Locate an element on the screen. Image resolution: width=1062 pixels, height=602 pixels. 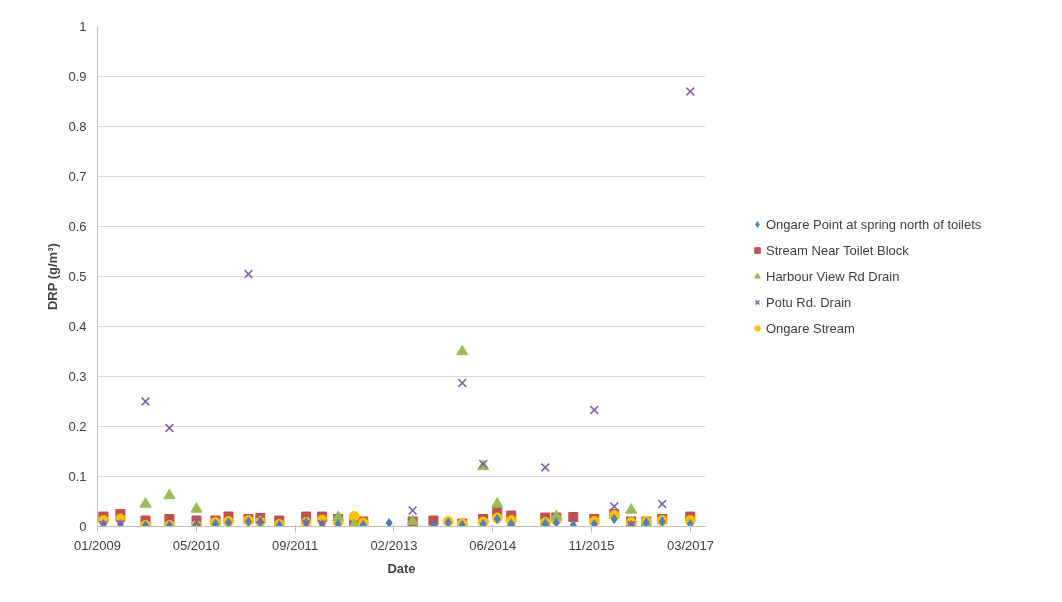
x-tick-label: 11/2015 is located at coordinates (591, 545).